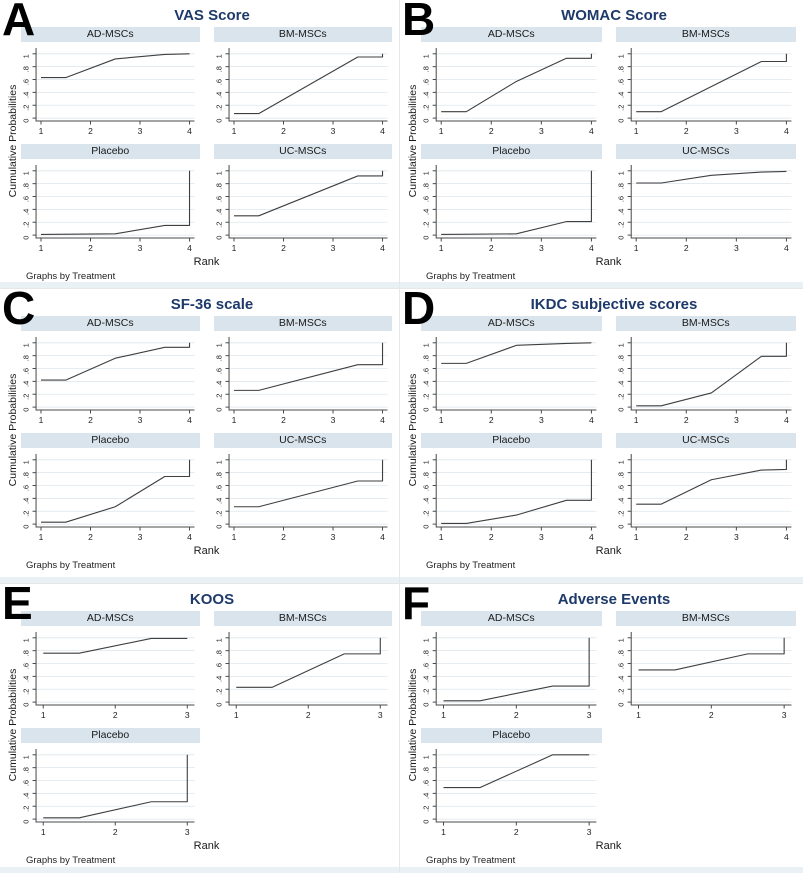 The width and height of the screenshot is (803, 873). Describe the element at coordinates (601, 580) in the screenshot. I see `panel-background-strip` at that location.